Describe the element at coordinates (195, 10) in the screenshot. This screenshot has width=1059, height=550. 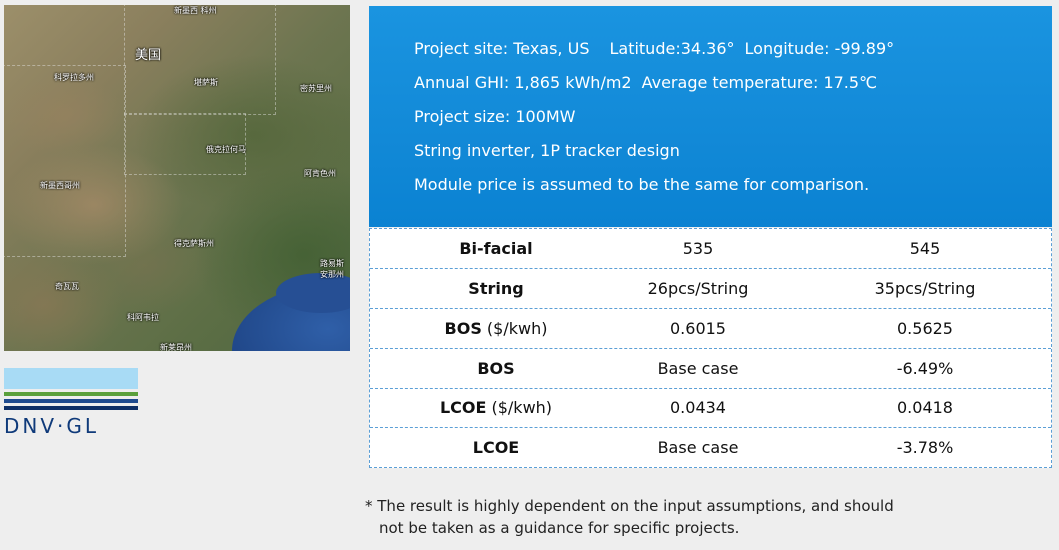
I see `map-label-top: 新墨西 科州` at that location.